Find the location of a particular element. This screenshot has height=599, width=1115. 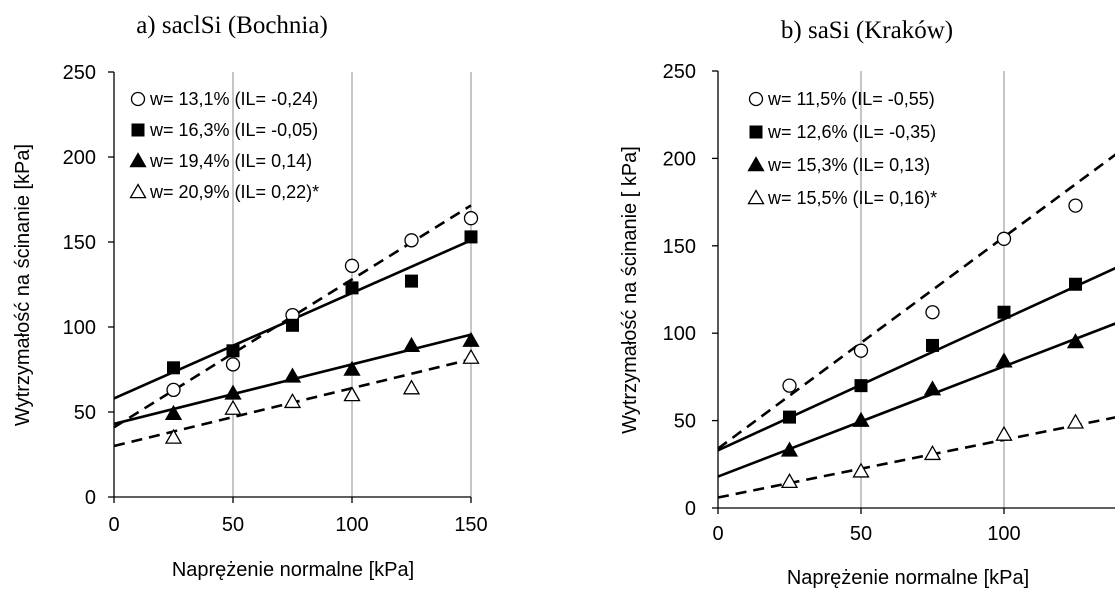

chart-a-ytick-label: 50 is located at coordinates (85, 413).